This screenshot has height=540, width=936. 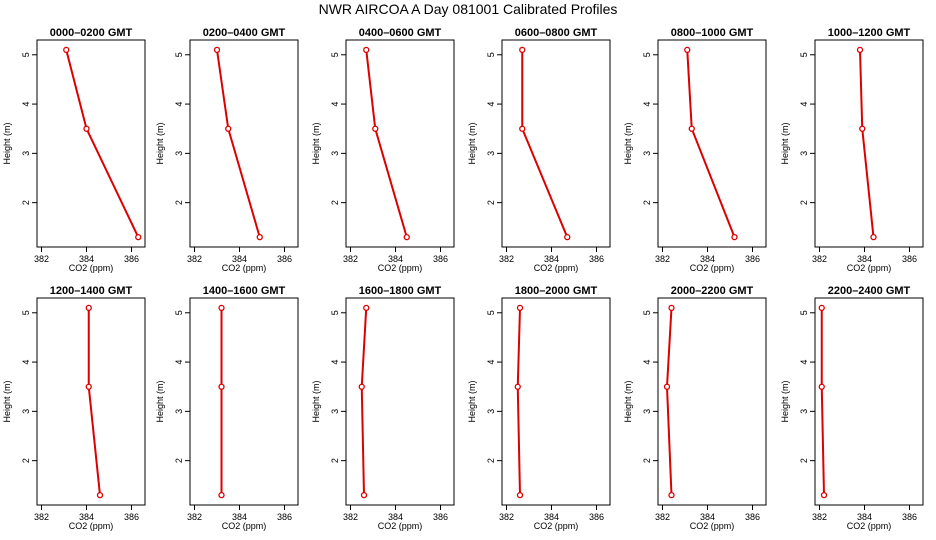 What do you see at coordinates (556, 33) in the screenshot?
I see `panel-title: 0600–0800 GMT` at bounding box center [556, 33].